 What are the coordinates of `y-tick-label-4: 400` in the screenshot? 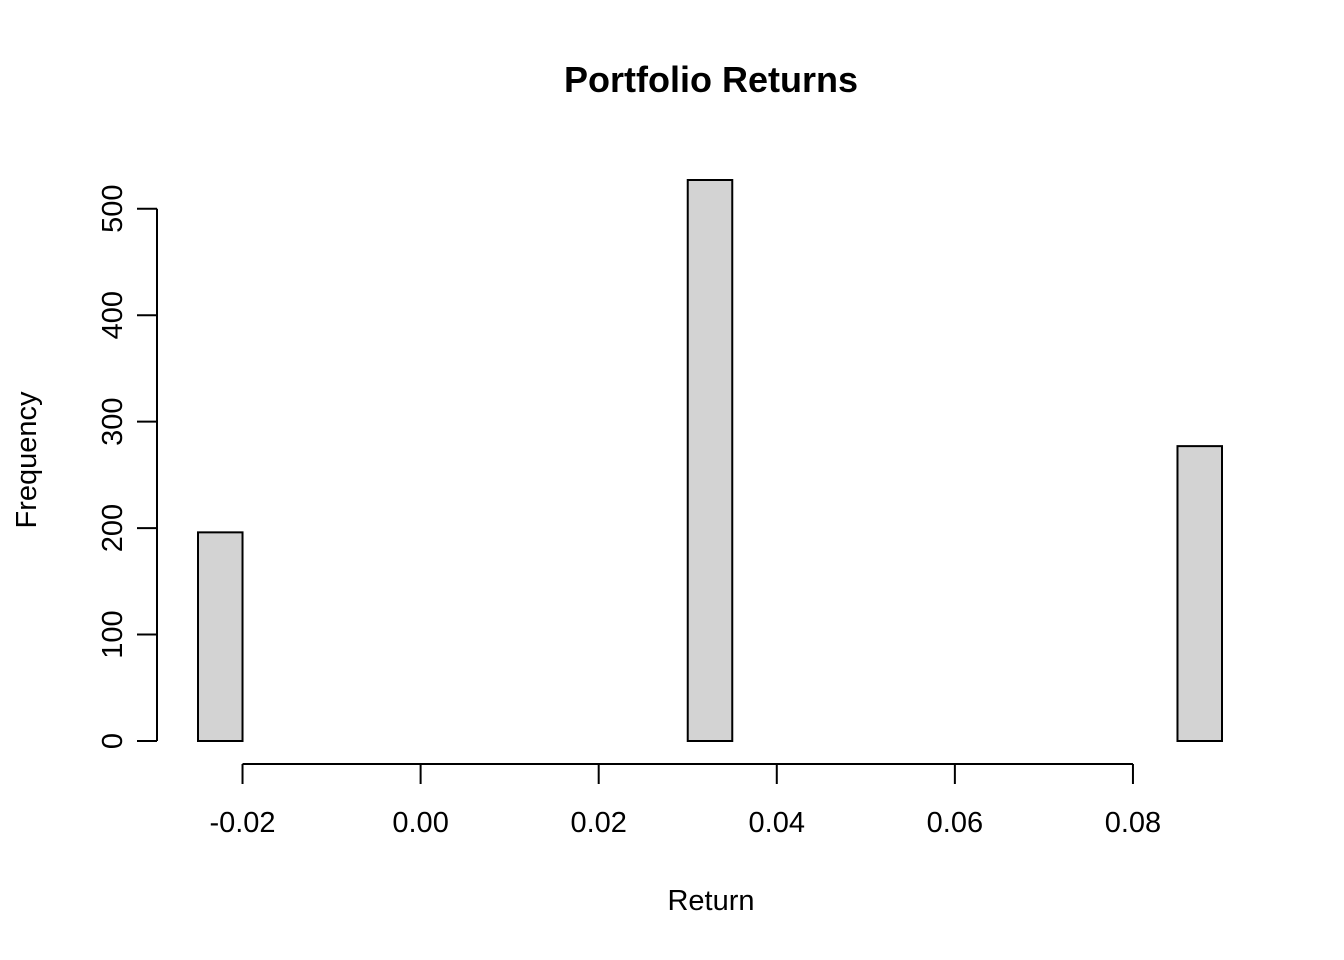 It's located at (113, 315).